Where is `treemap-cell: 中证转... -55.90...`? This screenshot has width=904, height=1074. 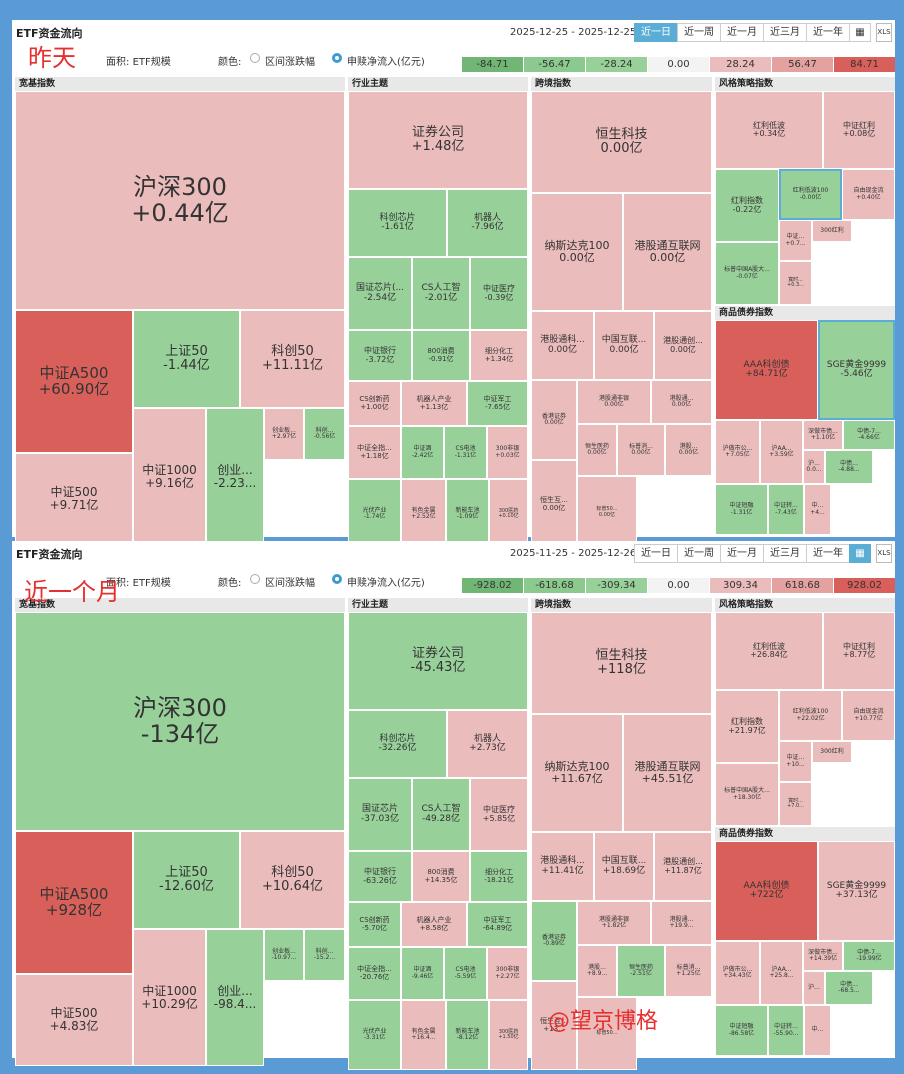 treemap-cell: 中证转... -55.90... is located at coordinates (786, 1030).